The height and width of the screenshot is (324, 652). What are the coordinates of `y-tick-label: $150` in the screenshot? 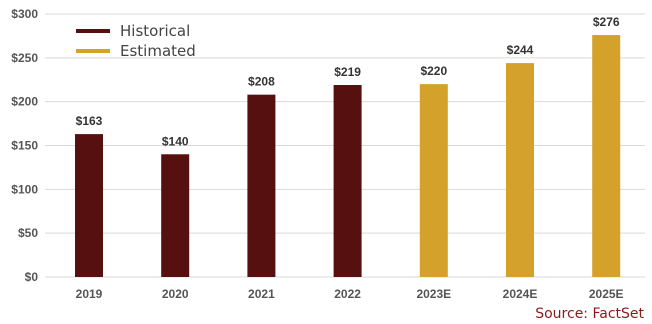 It's located at (24, 146).